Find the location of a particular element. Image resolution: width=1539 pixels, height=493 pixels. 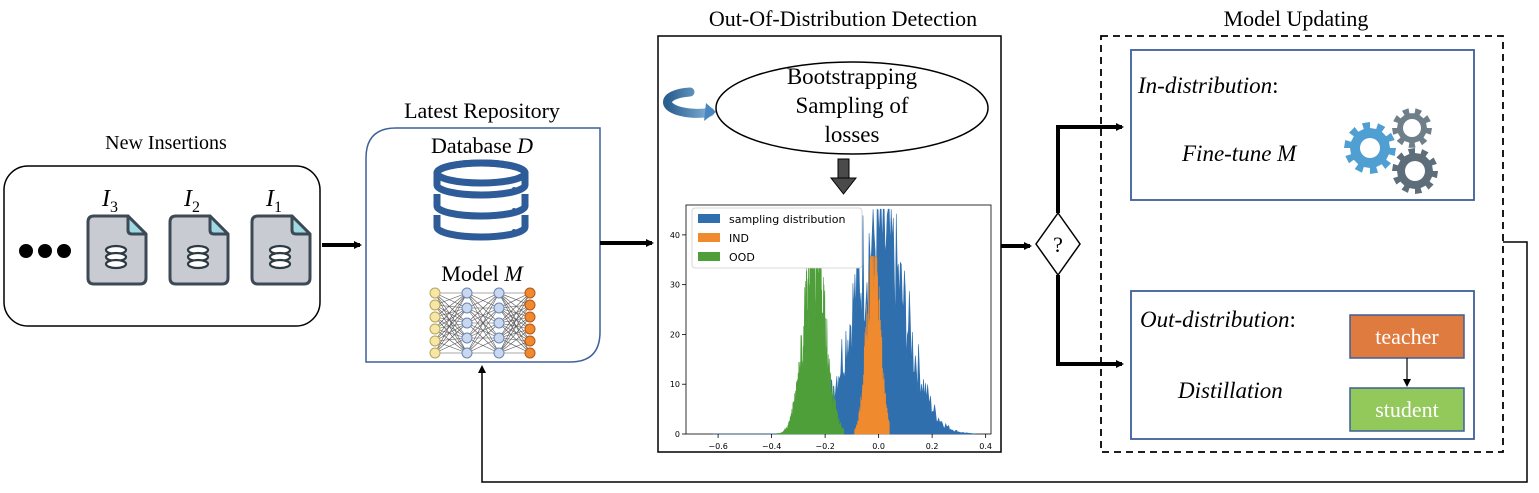

x-tick-label: −0.6 is located at coordinates (717, 446).